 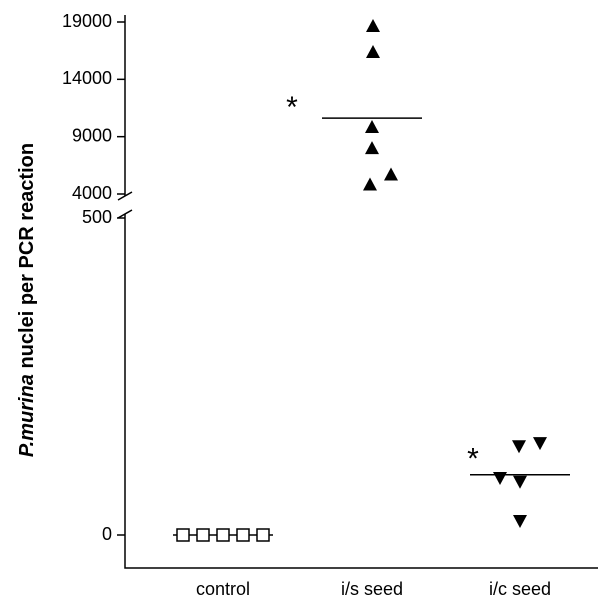 I want to click on y-axis-label: P.murina nuclei per PCR reaction, so click(x=27, y=300).